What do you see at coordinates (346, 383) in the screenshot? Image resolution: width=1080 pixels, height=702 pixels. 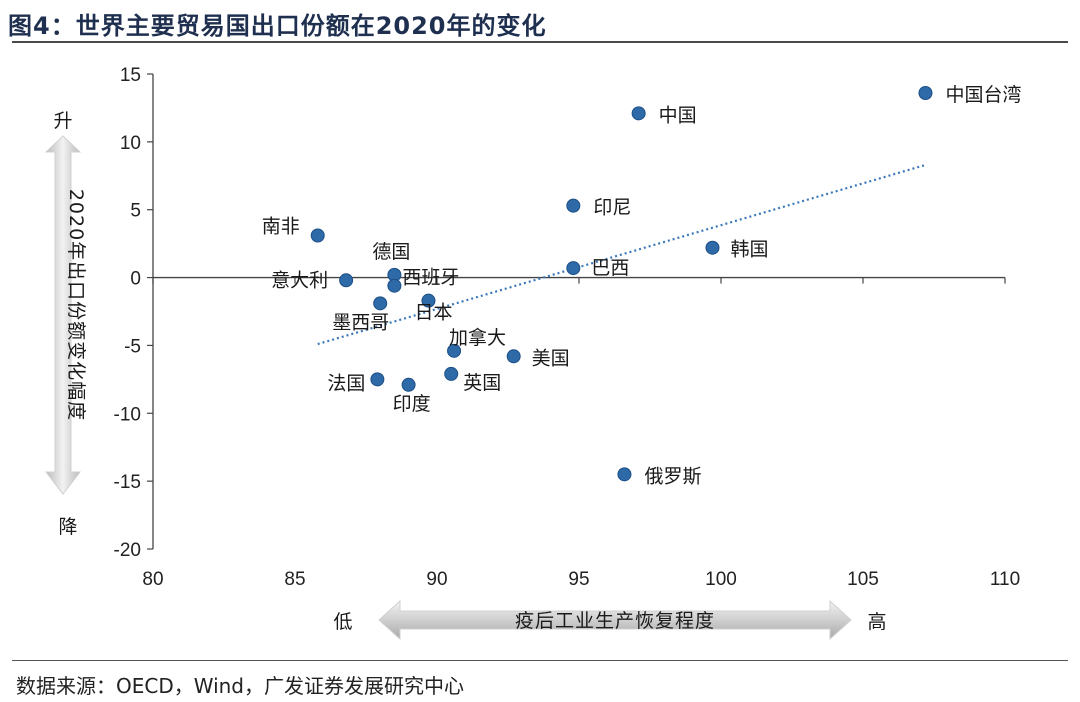 I see `data-point-label: 法国` at bounding box center [346, 383].